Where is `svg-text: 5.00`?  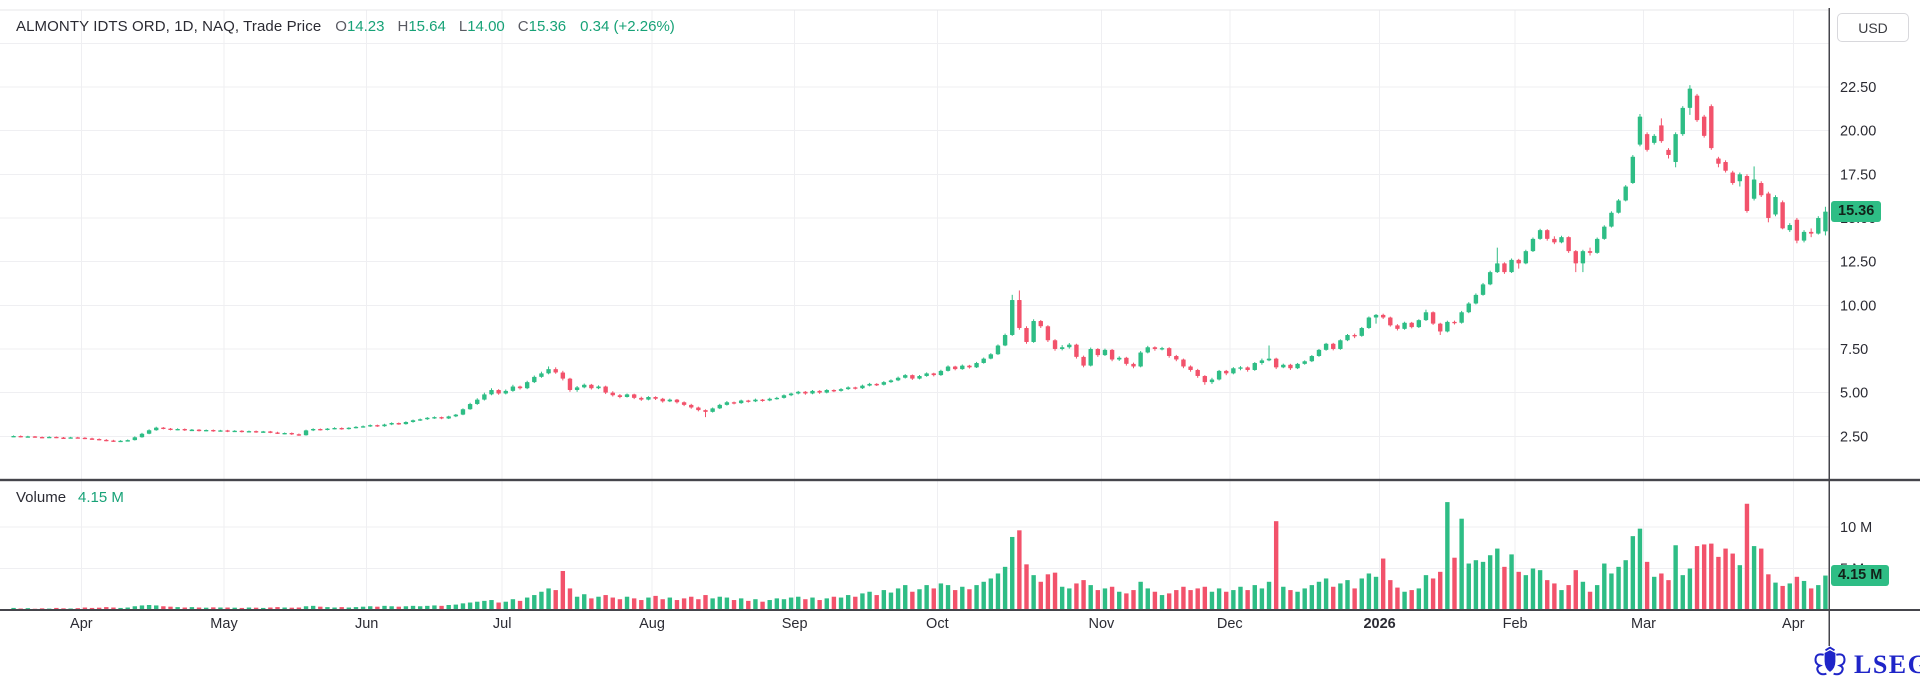 svg-text: 5.00 is located at coordinates (1854, 394).